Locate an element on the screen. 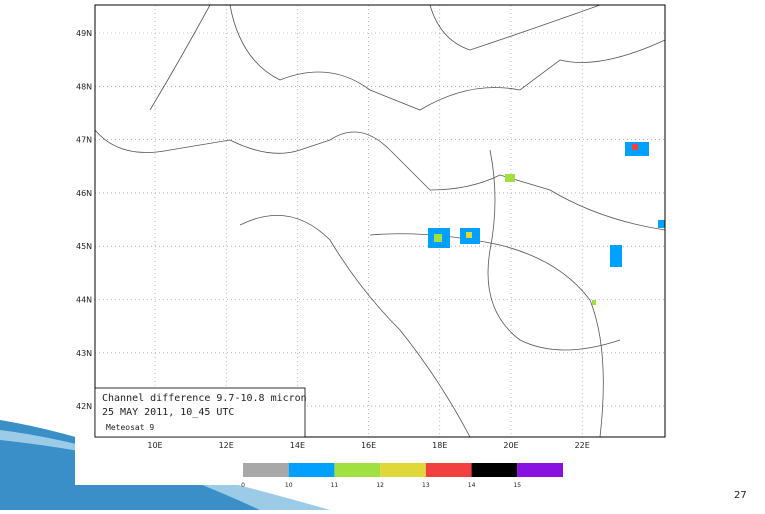 This screenshot has height=514, width=765. echoes is located at coordinates (546, 223).